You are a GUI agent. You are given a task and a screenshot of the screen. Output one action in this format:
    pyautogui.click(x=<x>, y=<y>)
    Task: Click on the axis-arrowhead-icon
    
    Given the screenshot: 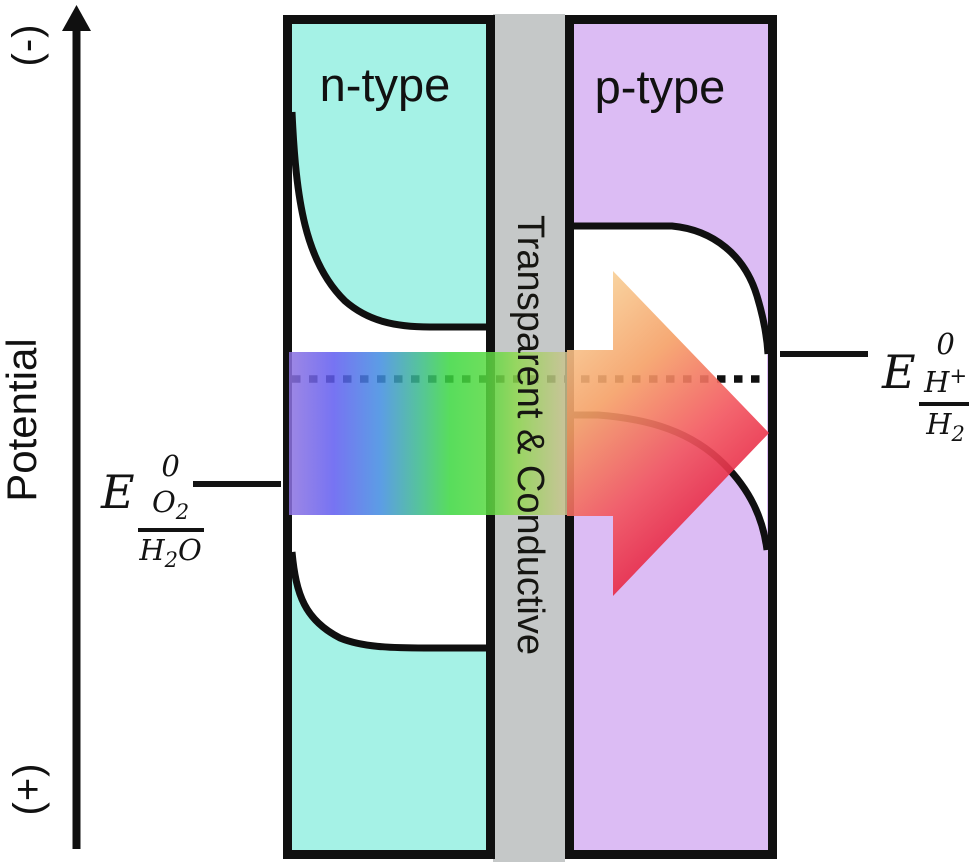 What is the action you would take?
    pyautogui.click(x=76, y=18)
    